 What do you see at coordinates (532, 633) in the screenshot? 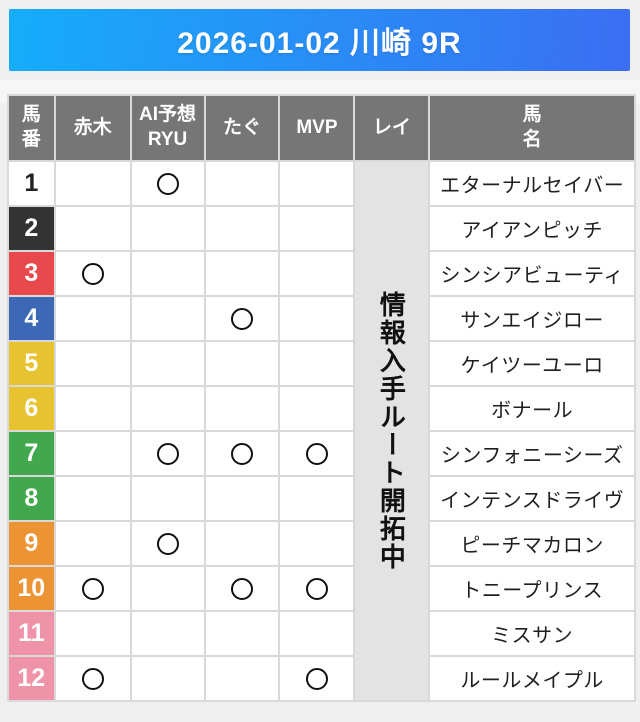
I see `horse-name-cell: ミスサン` at bounding box center [532, 633].